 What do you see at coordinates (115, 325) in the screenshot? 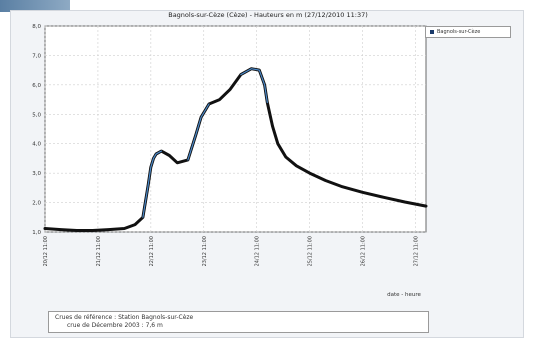
I see `note-line-2: crue de Décembre 2003 : 7,6 m` at bounding box center [115, 325].